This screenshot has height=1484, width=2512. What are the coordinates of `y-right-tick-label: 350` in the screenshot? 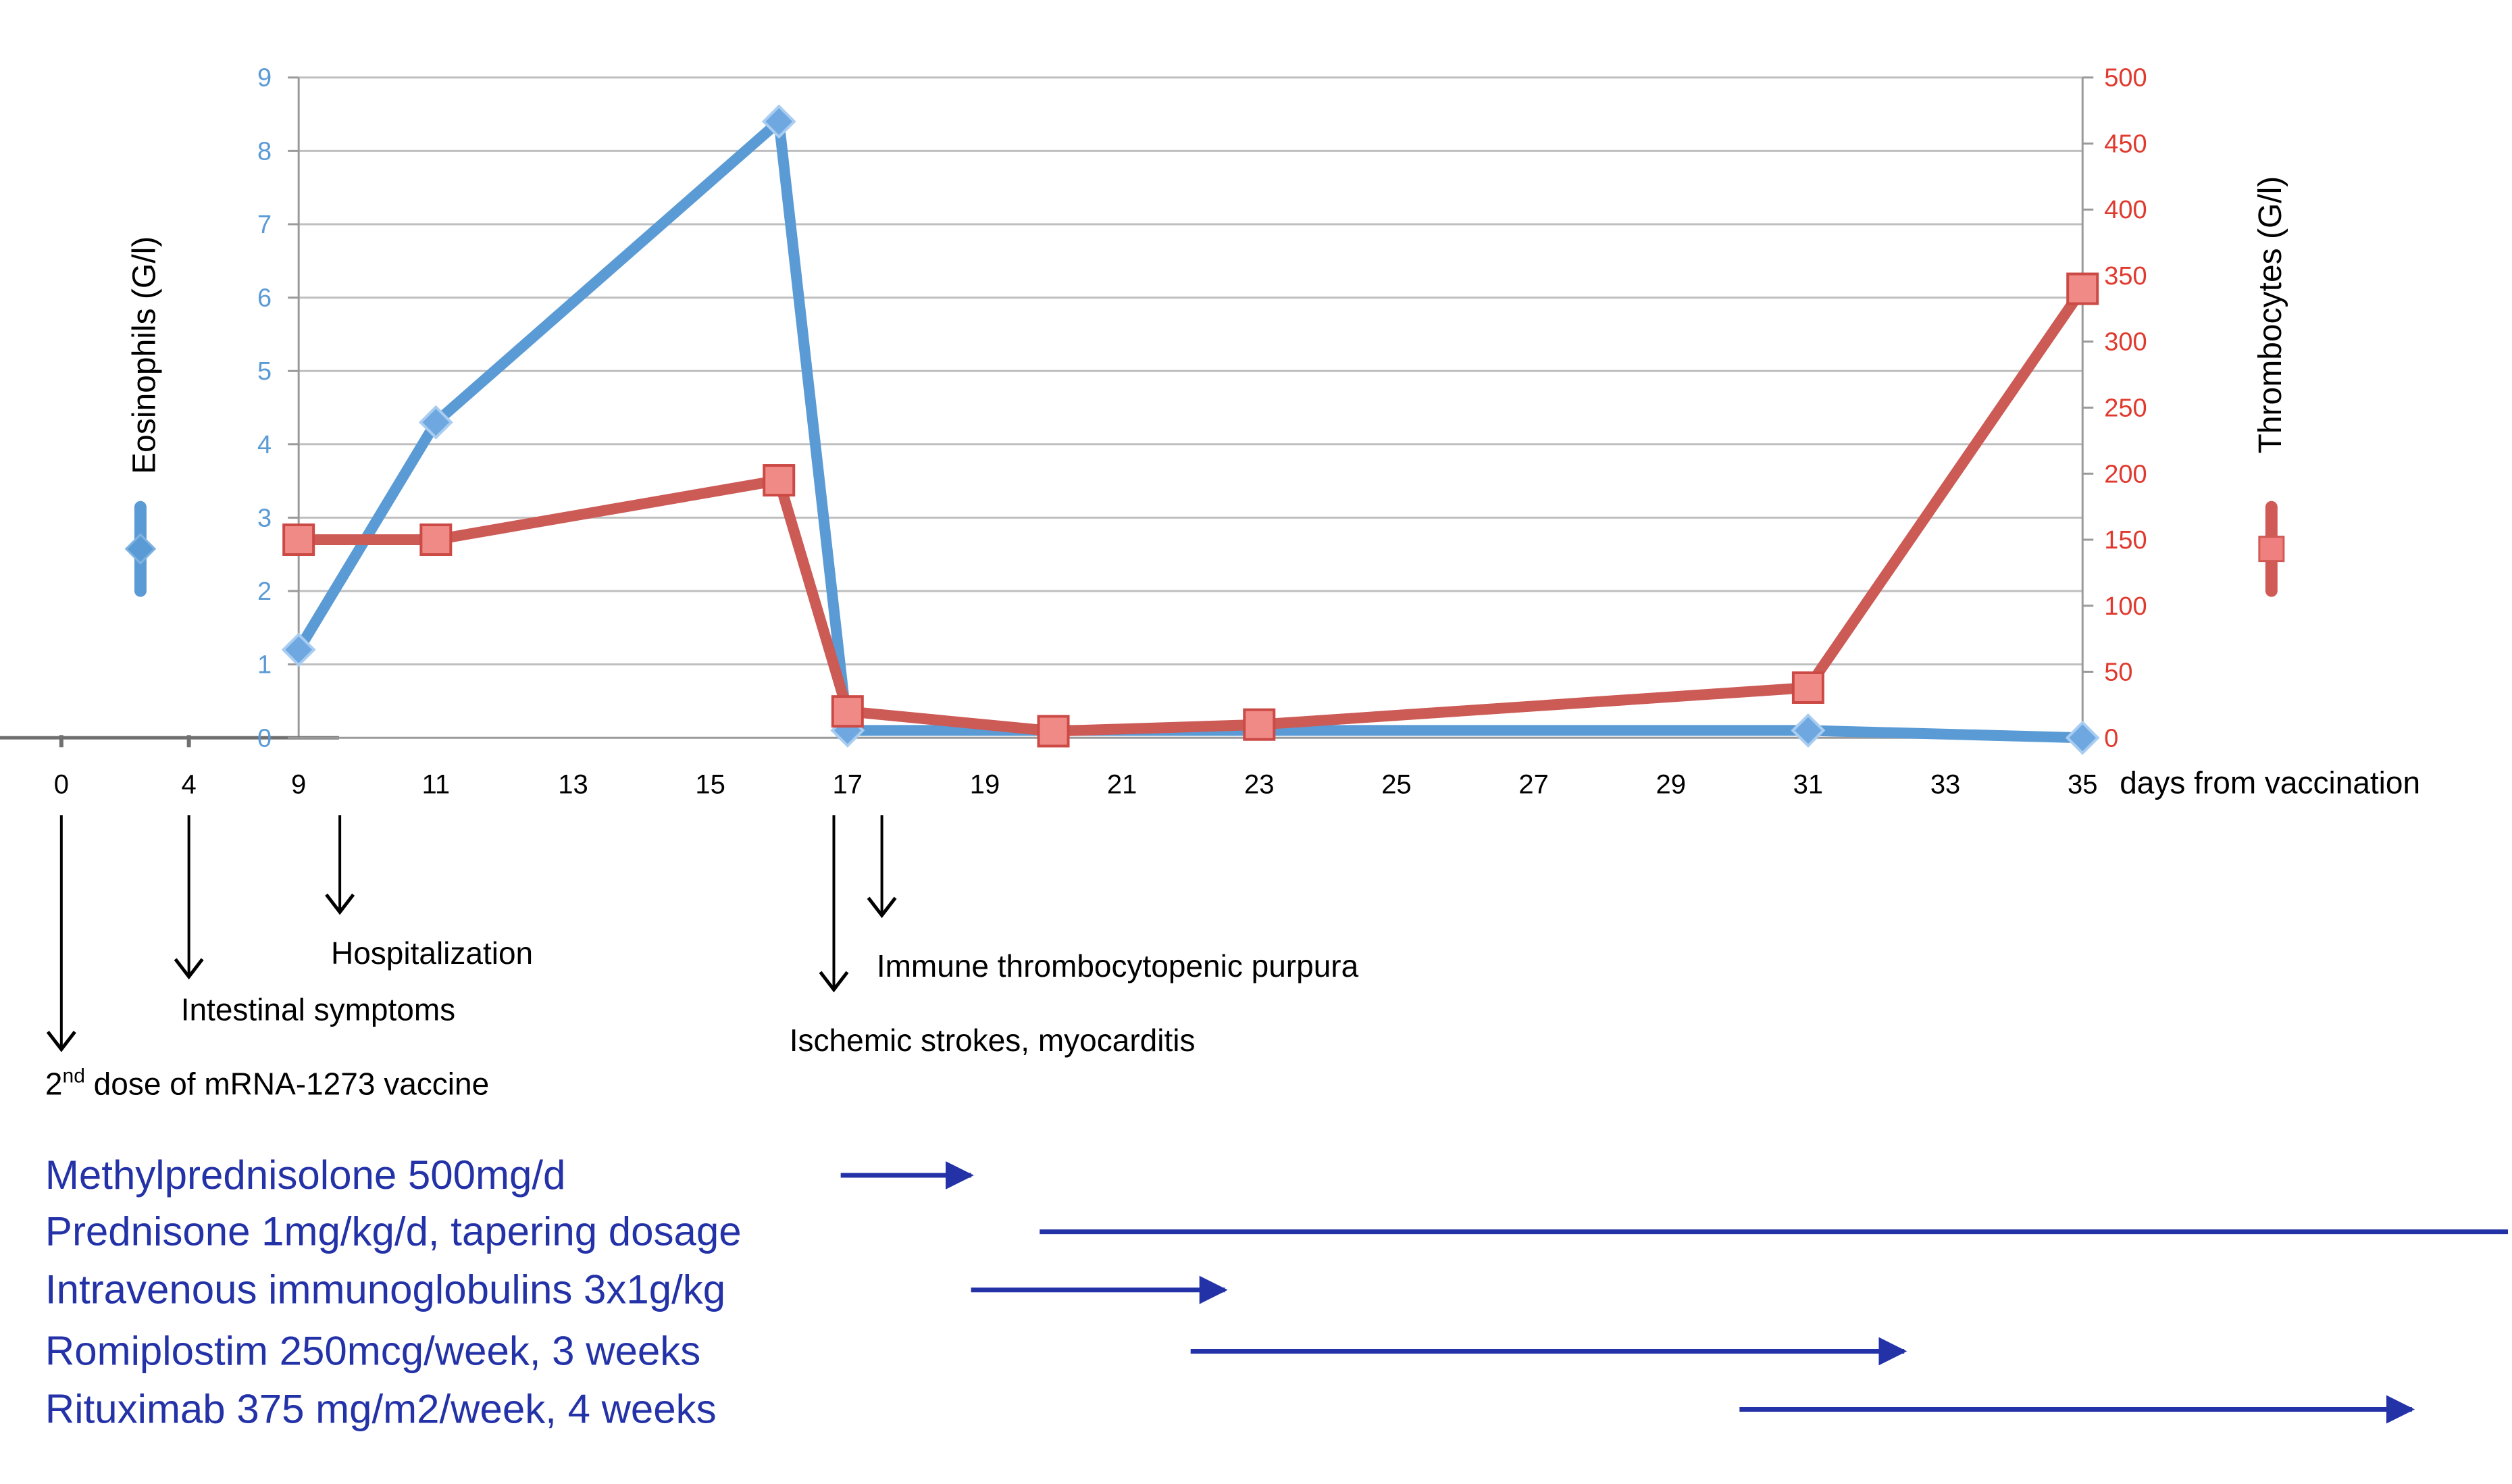 It's located at (2125, 276).